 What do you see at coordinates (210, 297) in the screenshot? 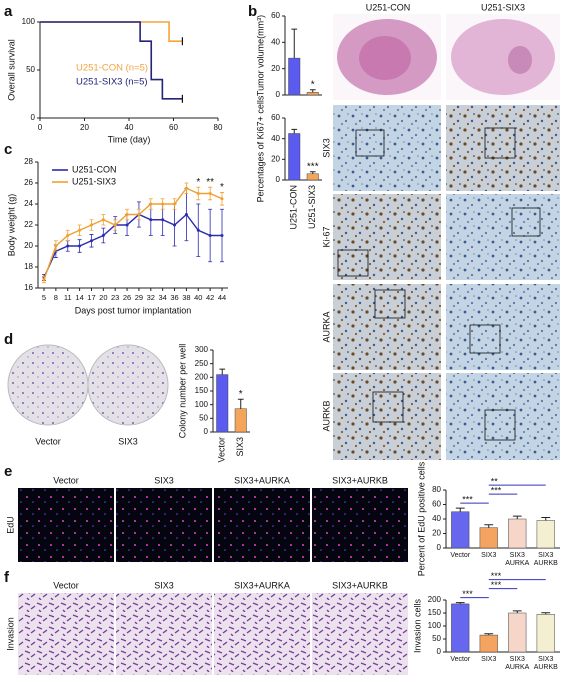
I see `x-tick-label: 42` at bounding box center [210, 297].